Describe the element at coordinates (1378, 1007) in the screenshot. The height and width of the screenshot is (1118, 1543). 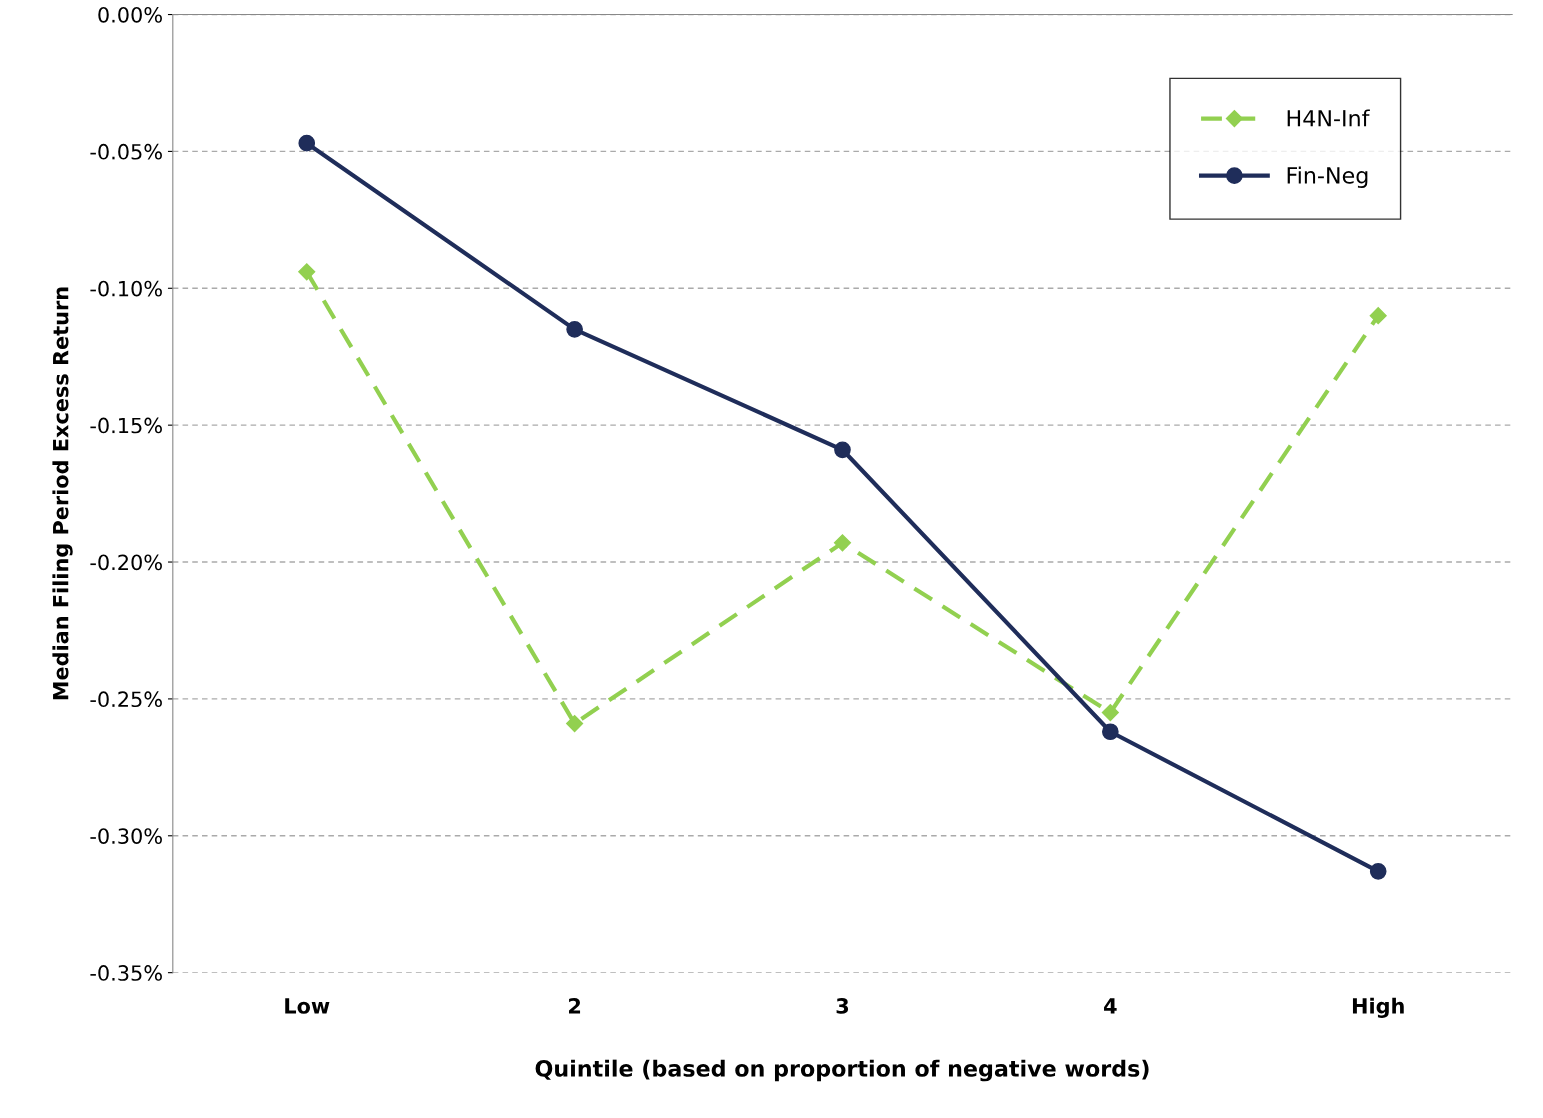
I see `x-tick-label: High` at that location.